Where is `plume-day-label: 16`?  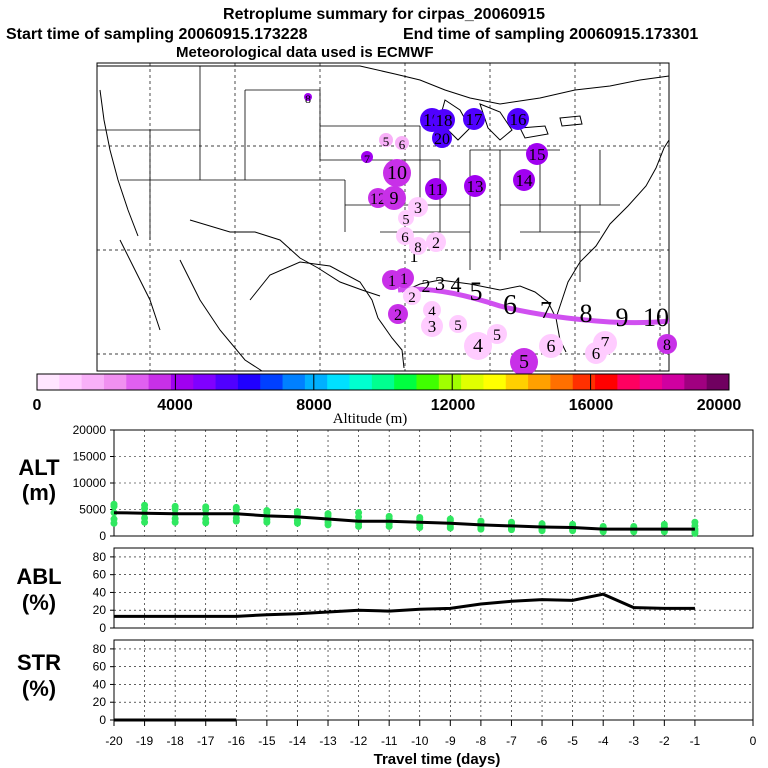 plume-day-label: 16 is located at coordinates (518, 119).